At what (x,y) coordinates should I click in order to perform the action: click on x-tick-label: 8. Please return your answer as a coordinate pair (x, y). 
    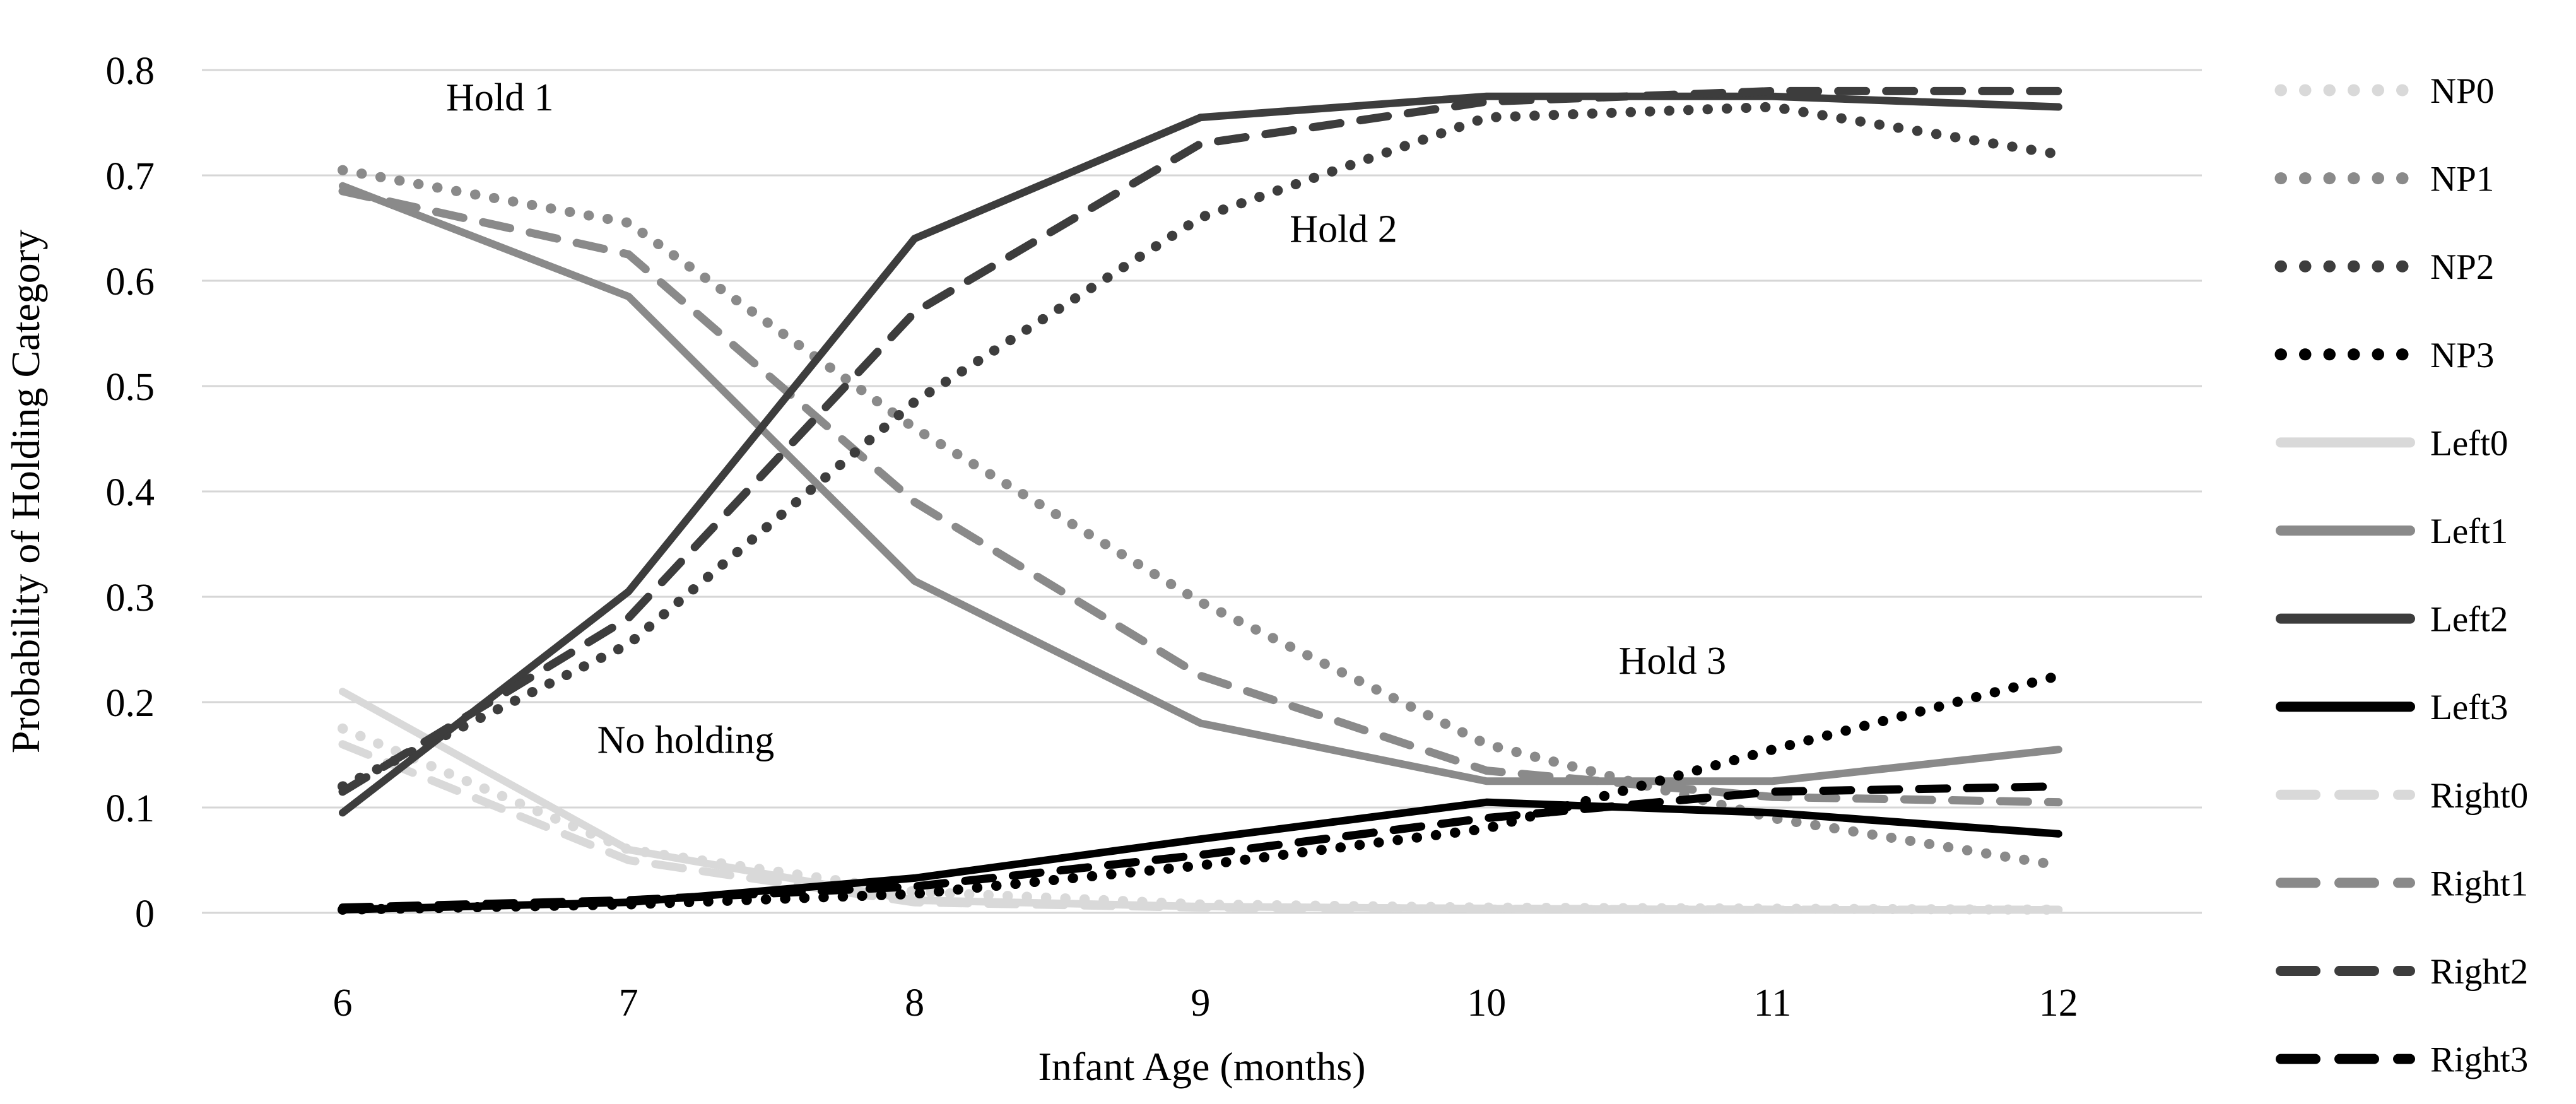
    Looking at the image, I should click on (915, 1004).